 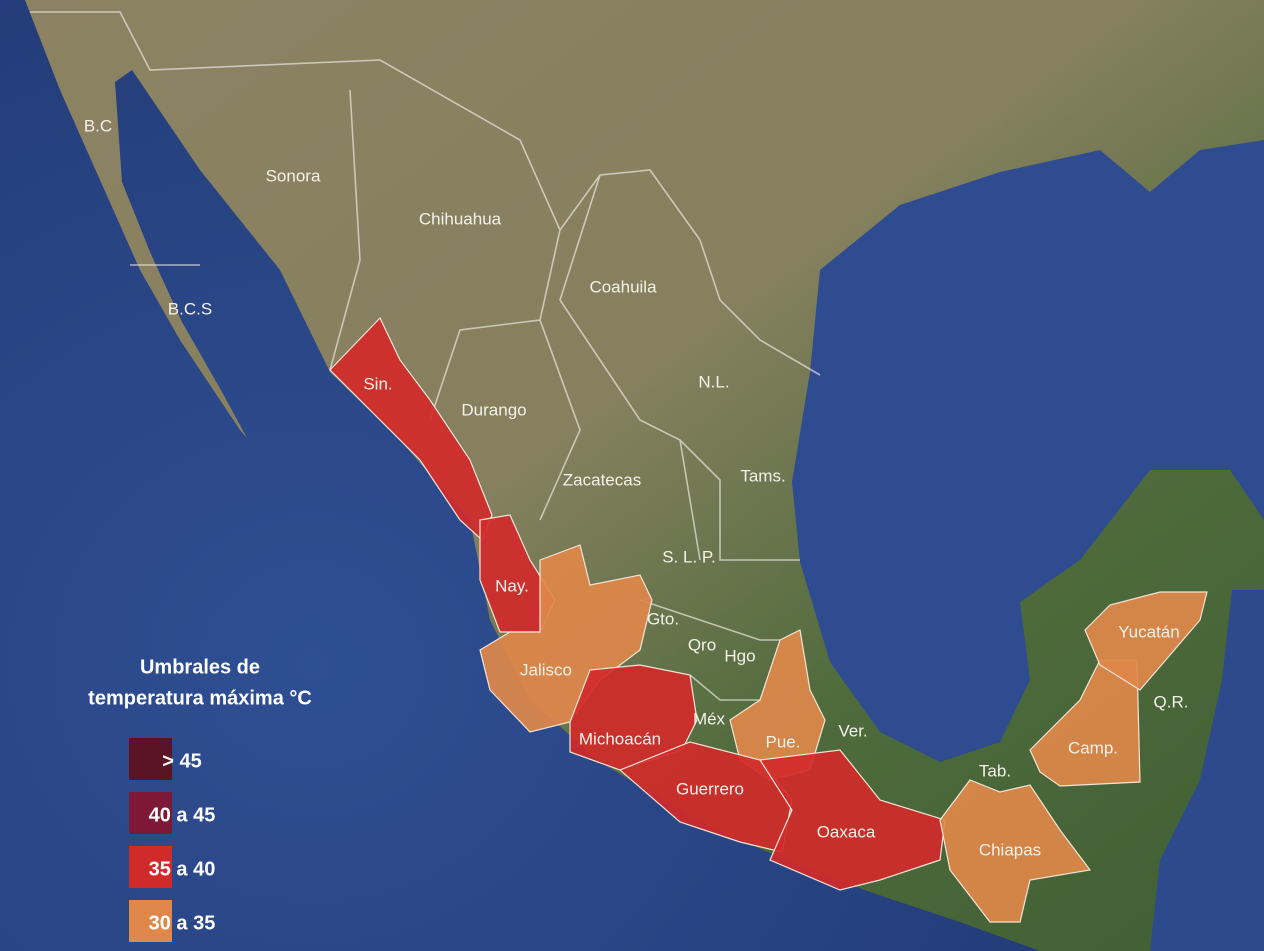 I want to click on state-label: Coahuila, so click(x=623, y=286).